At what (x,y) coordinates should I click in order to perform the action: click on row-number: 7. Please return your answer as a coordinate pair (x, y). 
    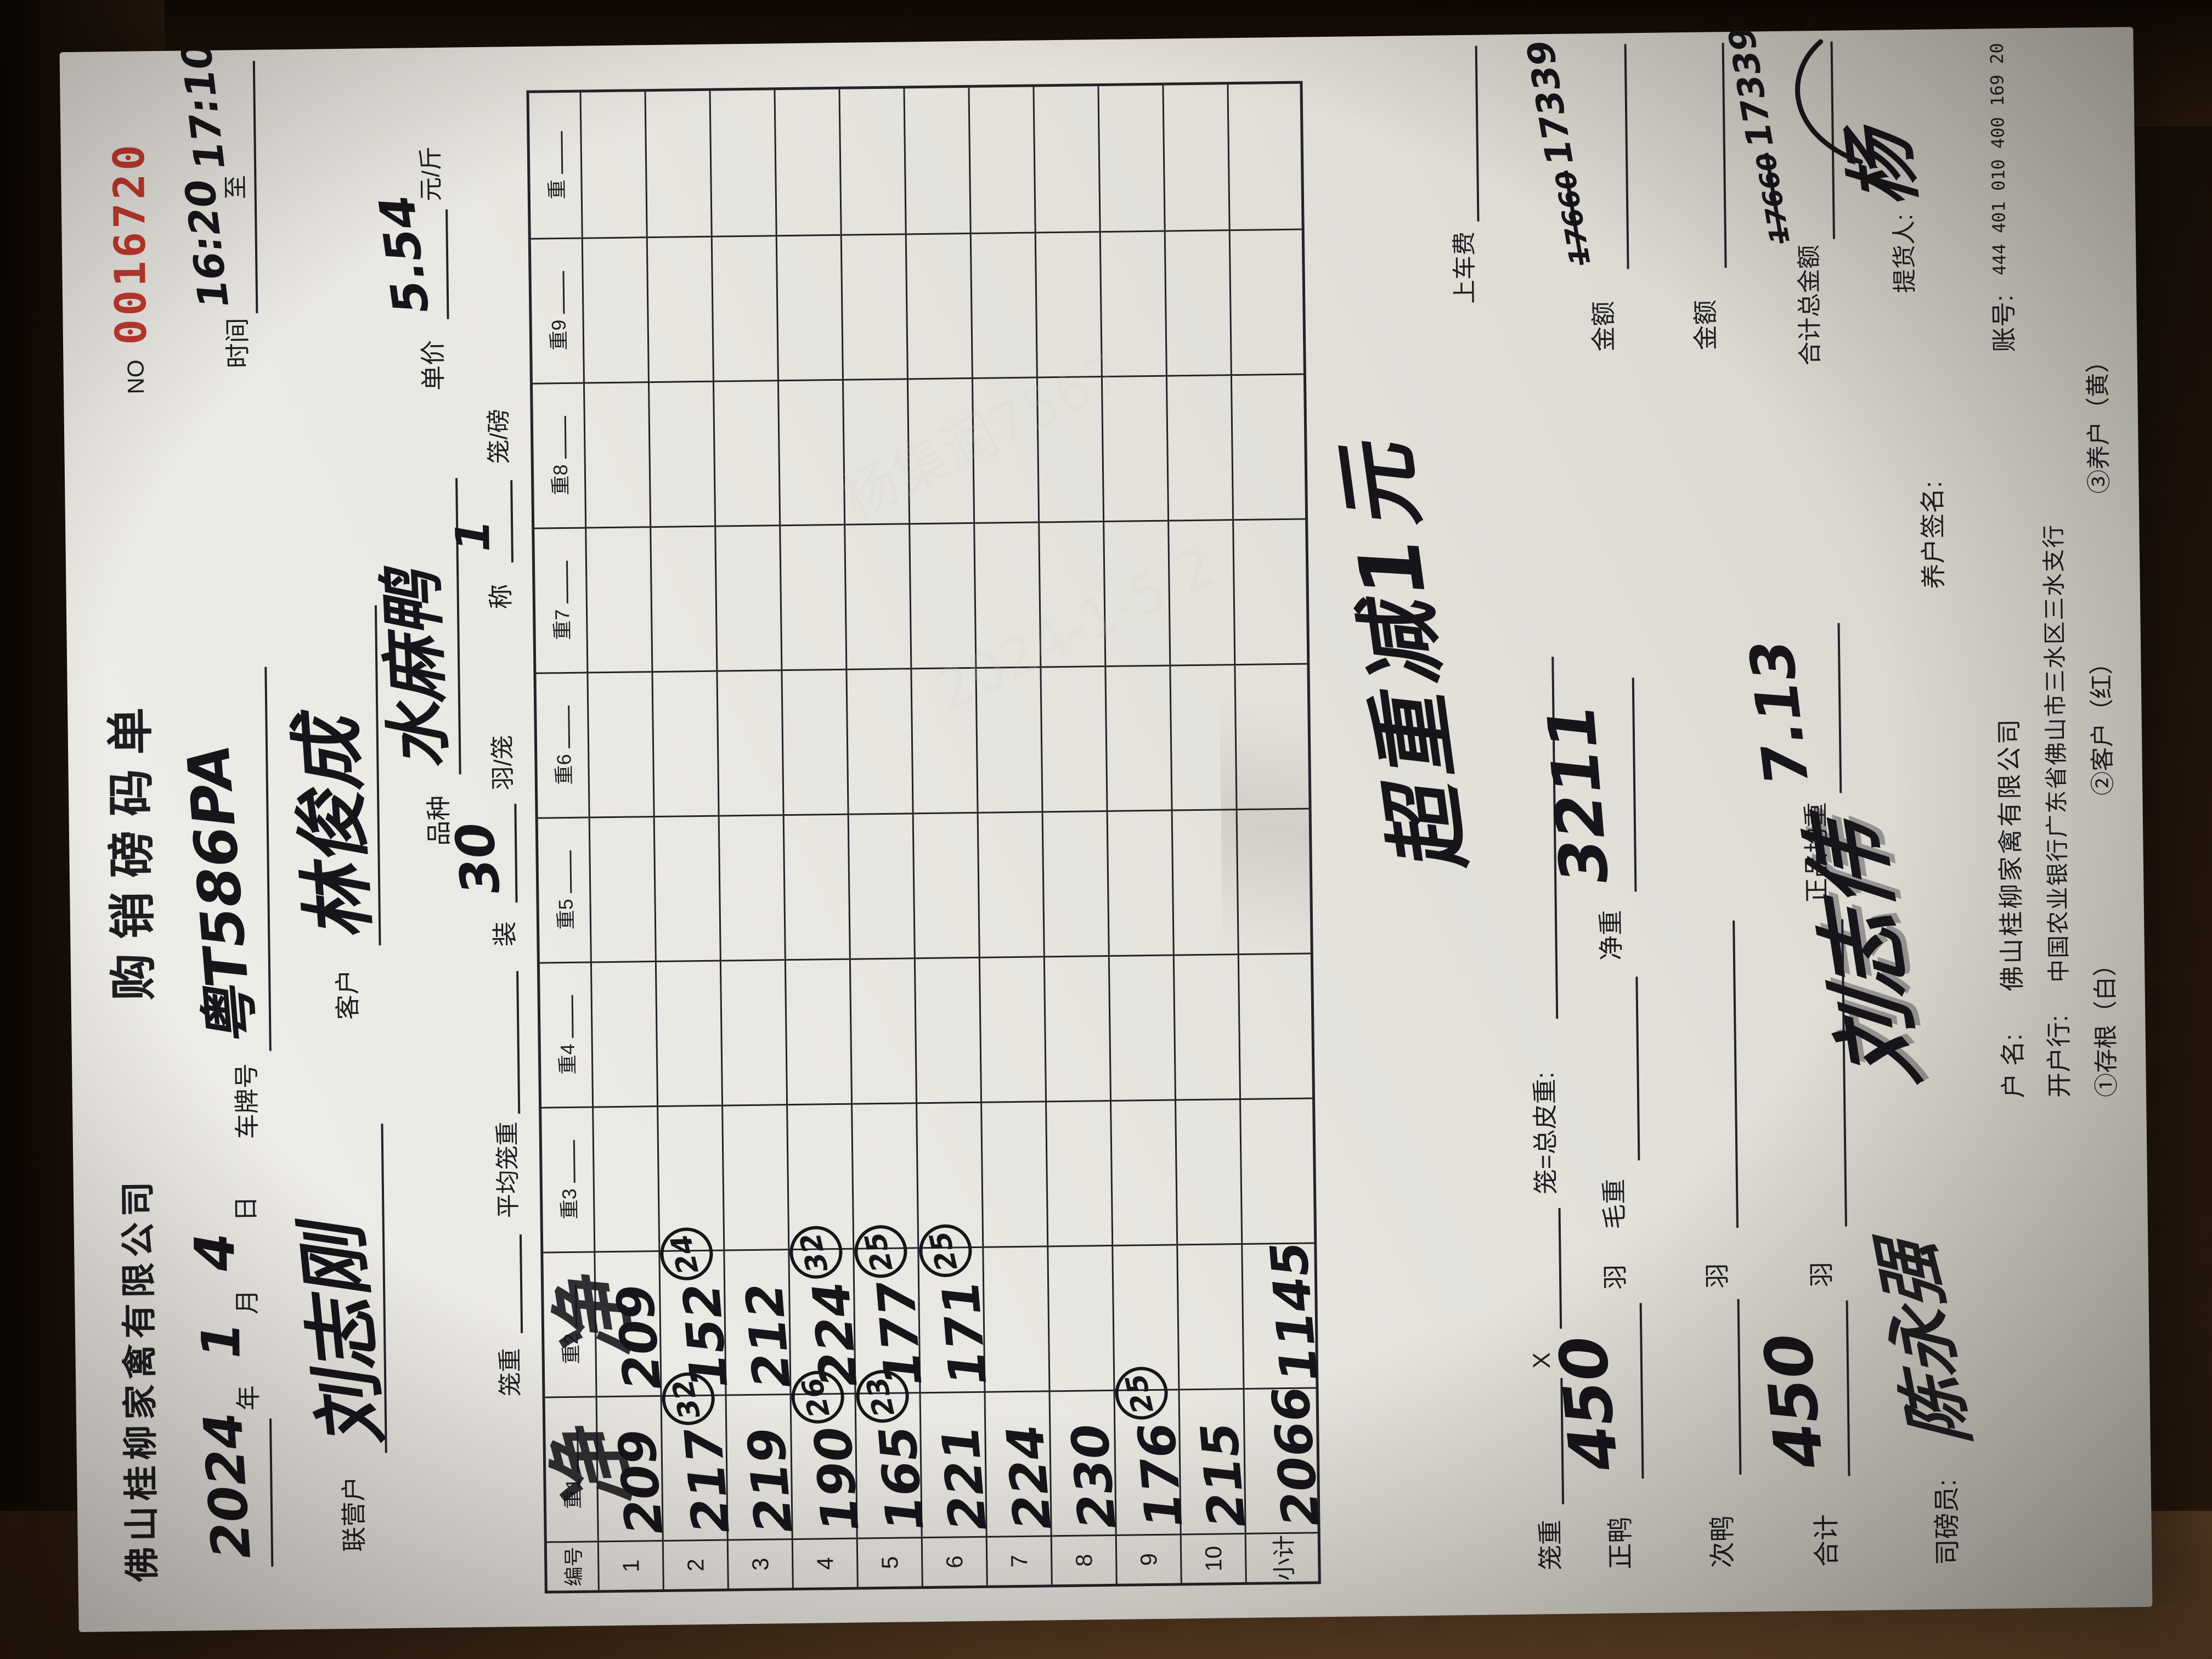
    Looking at the image, I should click on (1019, 1561).